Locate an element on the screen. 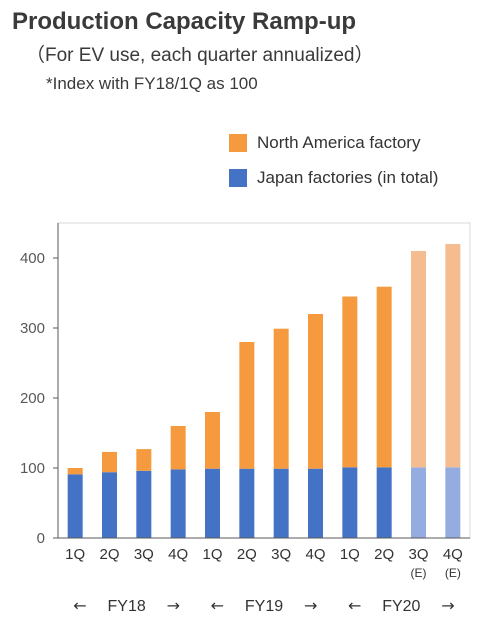  chart-subtitle: （For EV use, each quarter annualized） is located at coordinates (200, 55).